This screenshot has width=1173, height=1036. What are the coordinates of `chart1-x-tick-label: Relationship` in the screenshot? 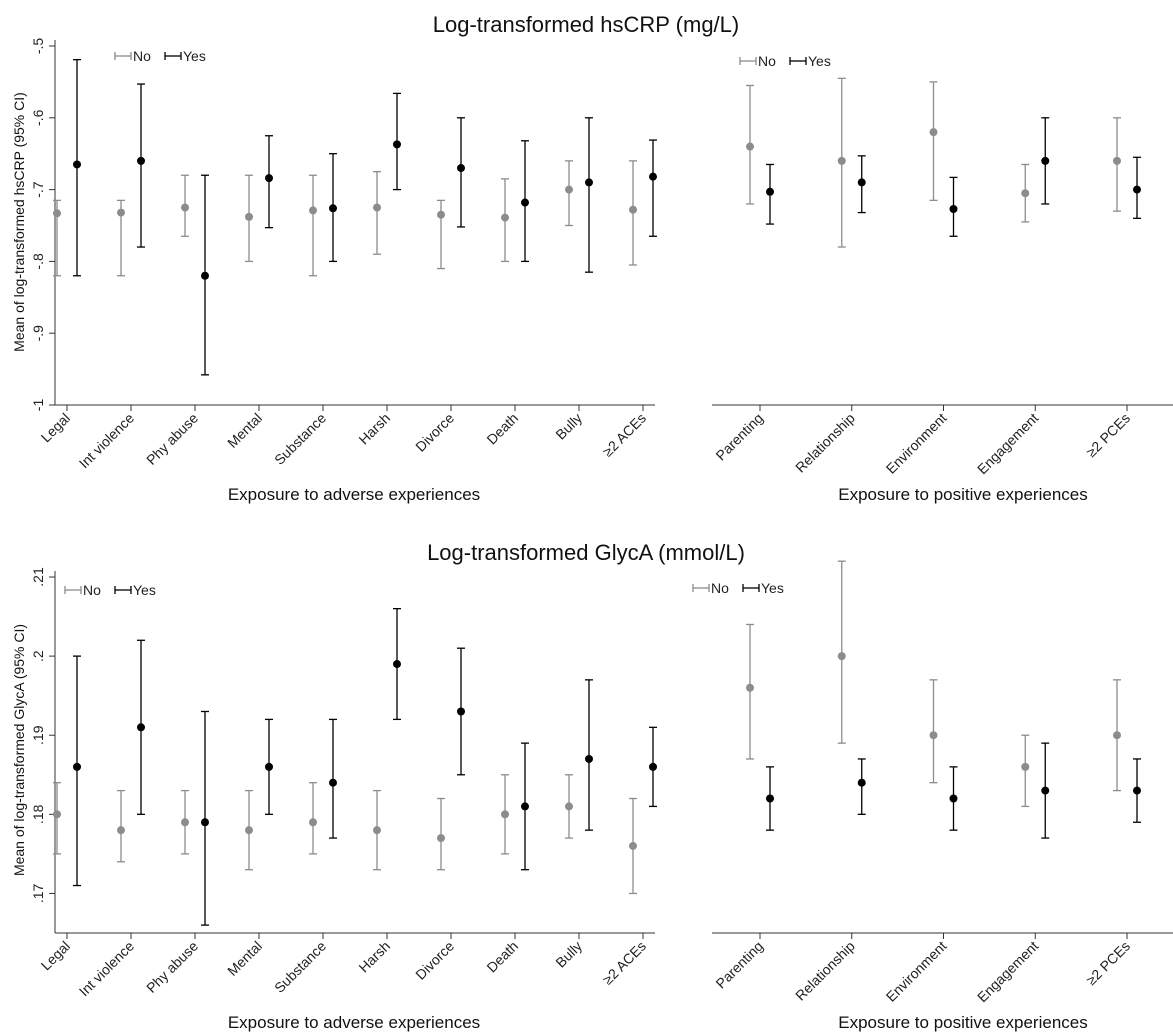 It's located at (825, 443).